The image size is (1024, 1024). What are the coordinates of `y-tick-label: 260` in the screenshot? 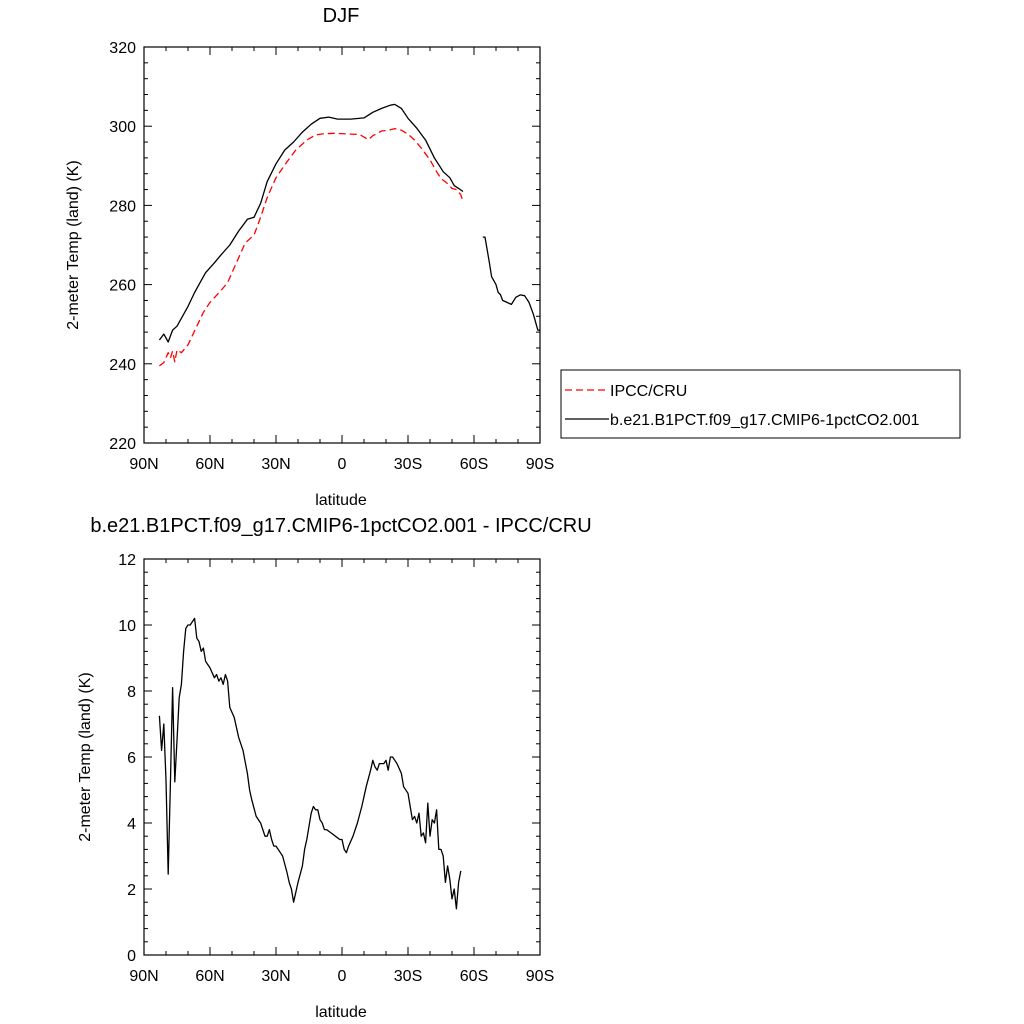 It's located at (122, 286).